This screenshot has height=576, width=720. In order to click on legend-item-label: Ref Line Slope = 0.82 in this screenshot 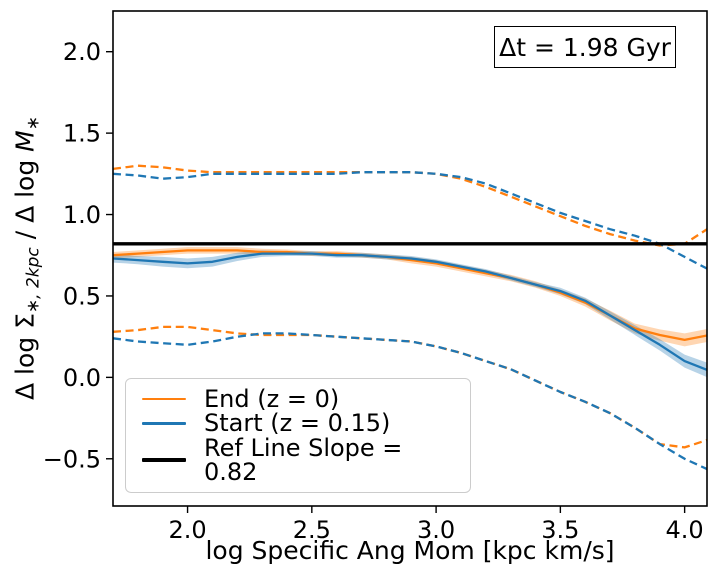, I will do `click(303, 459)`.